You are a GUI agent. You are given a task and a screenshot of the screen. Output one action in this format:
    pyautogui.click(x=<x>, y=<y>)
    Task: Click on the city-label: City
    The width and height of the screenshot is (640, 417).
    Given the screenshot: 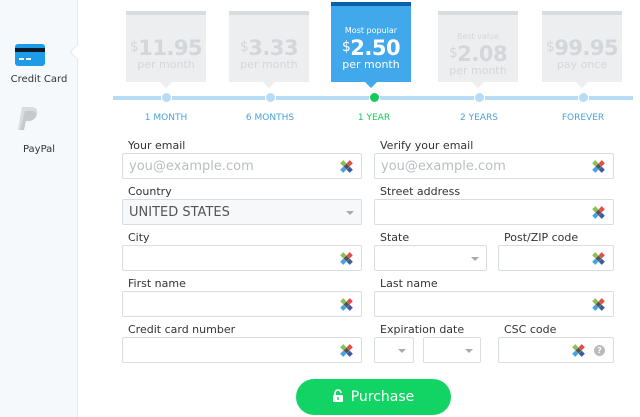 What is the action you would take?
    pyautogui.click(x=139, y=237)
    